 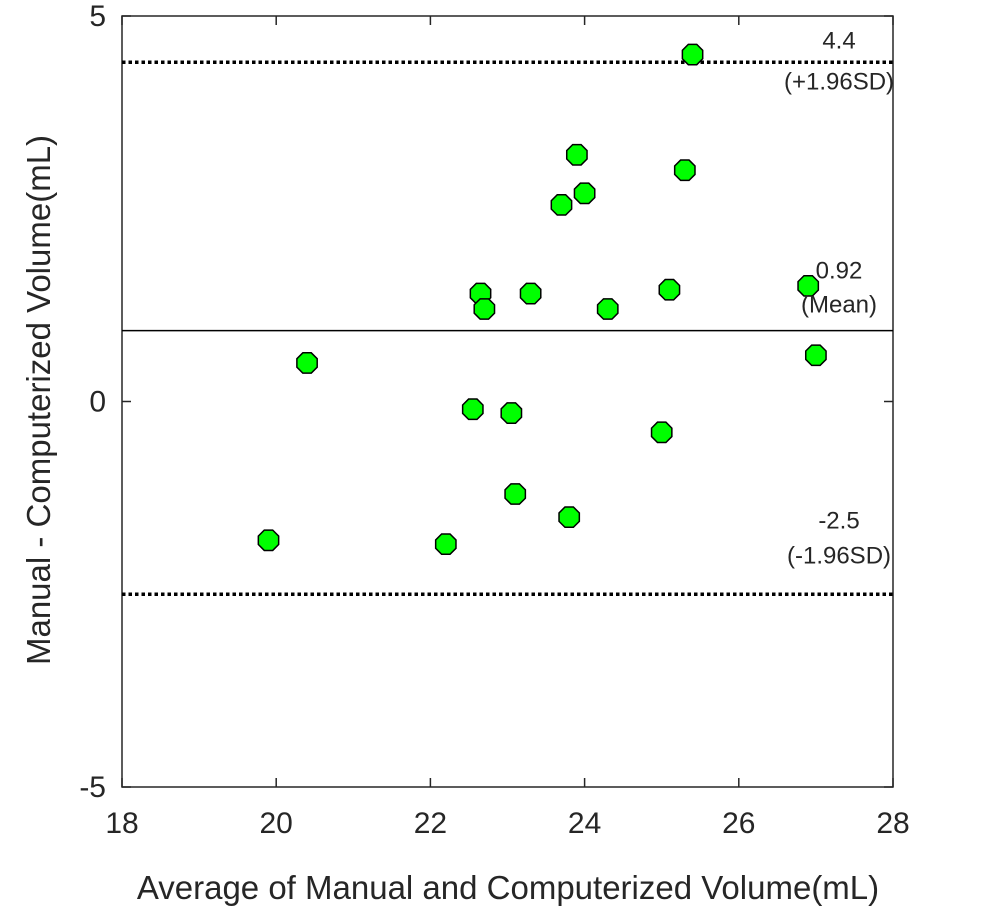 I want to click on y-tick-label-0: -5, so click(x=92, y=787).